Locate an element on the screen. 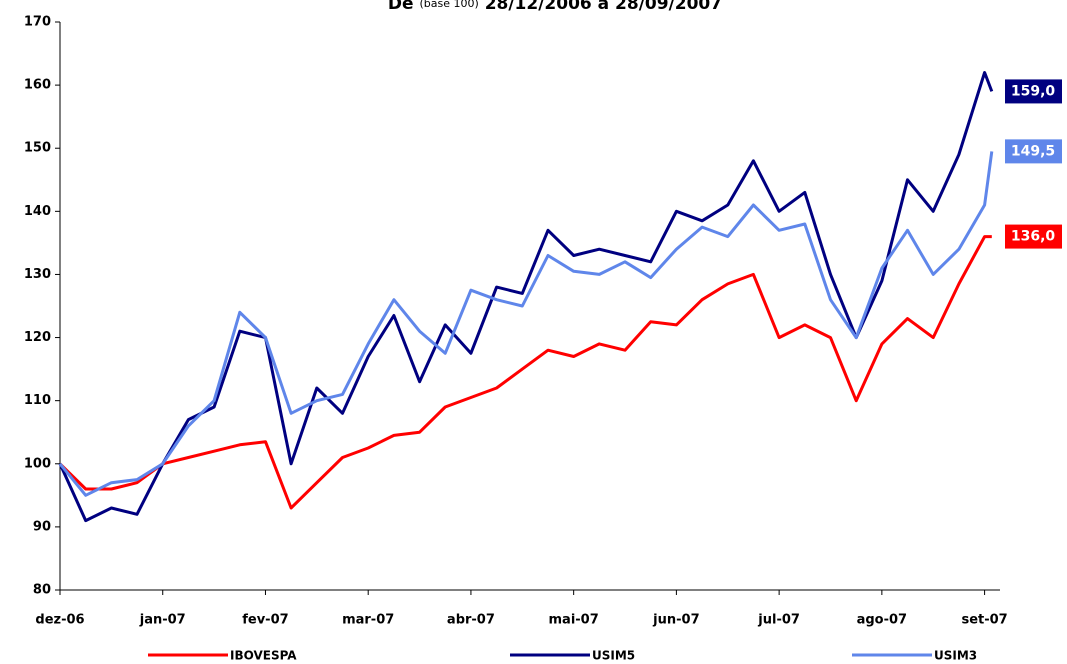 Image resolution: width=1067 pixels, height=664 pixels. y-tick-label: 130 is located at coordinates (37, 274).